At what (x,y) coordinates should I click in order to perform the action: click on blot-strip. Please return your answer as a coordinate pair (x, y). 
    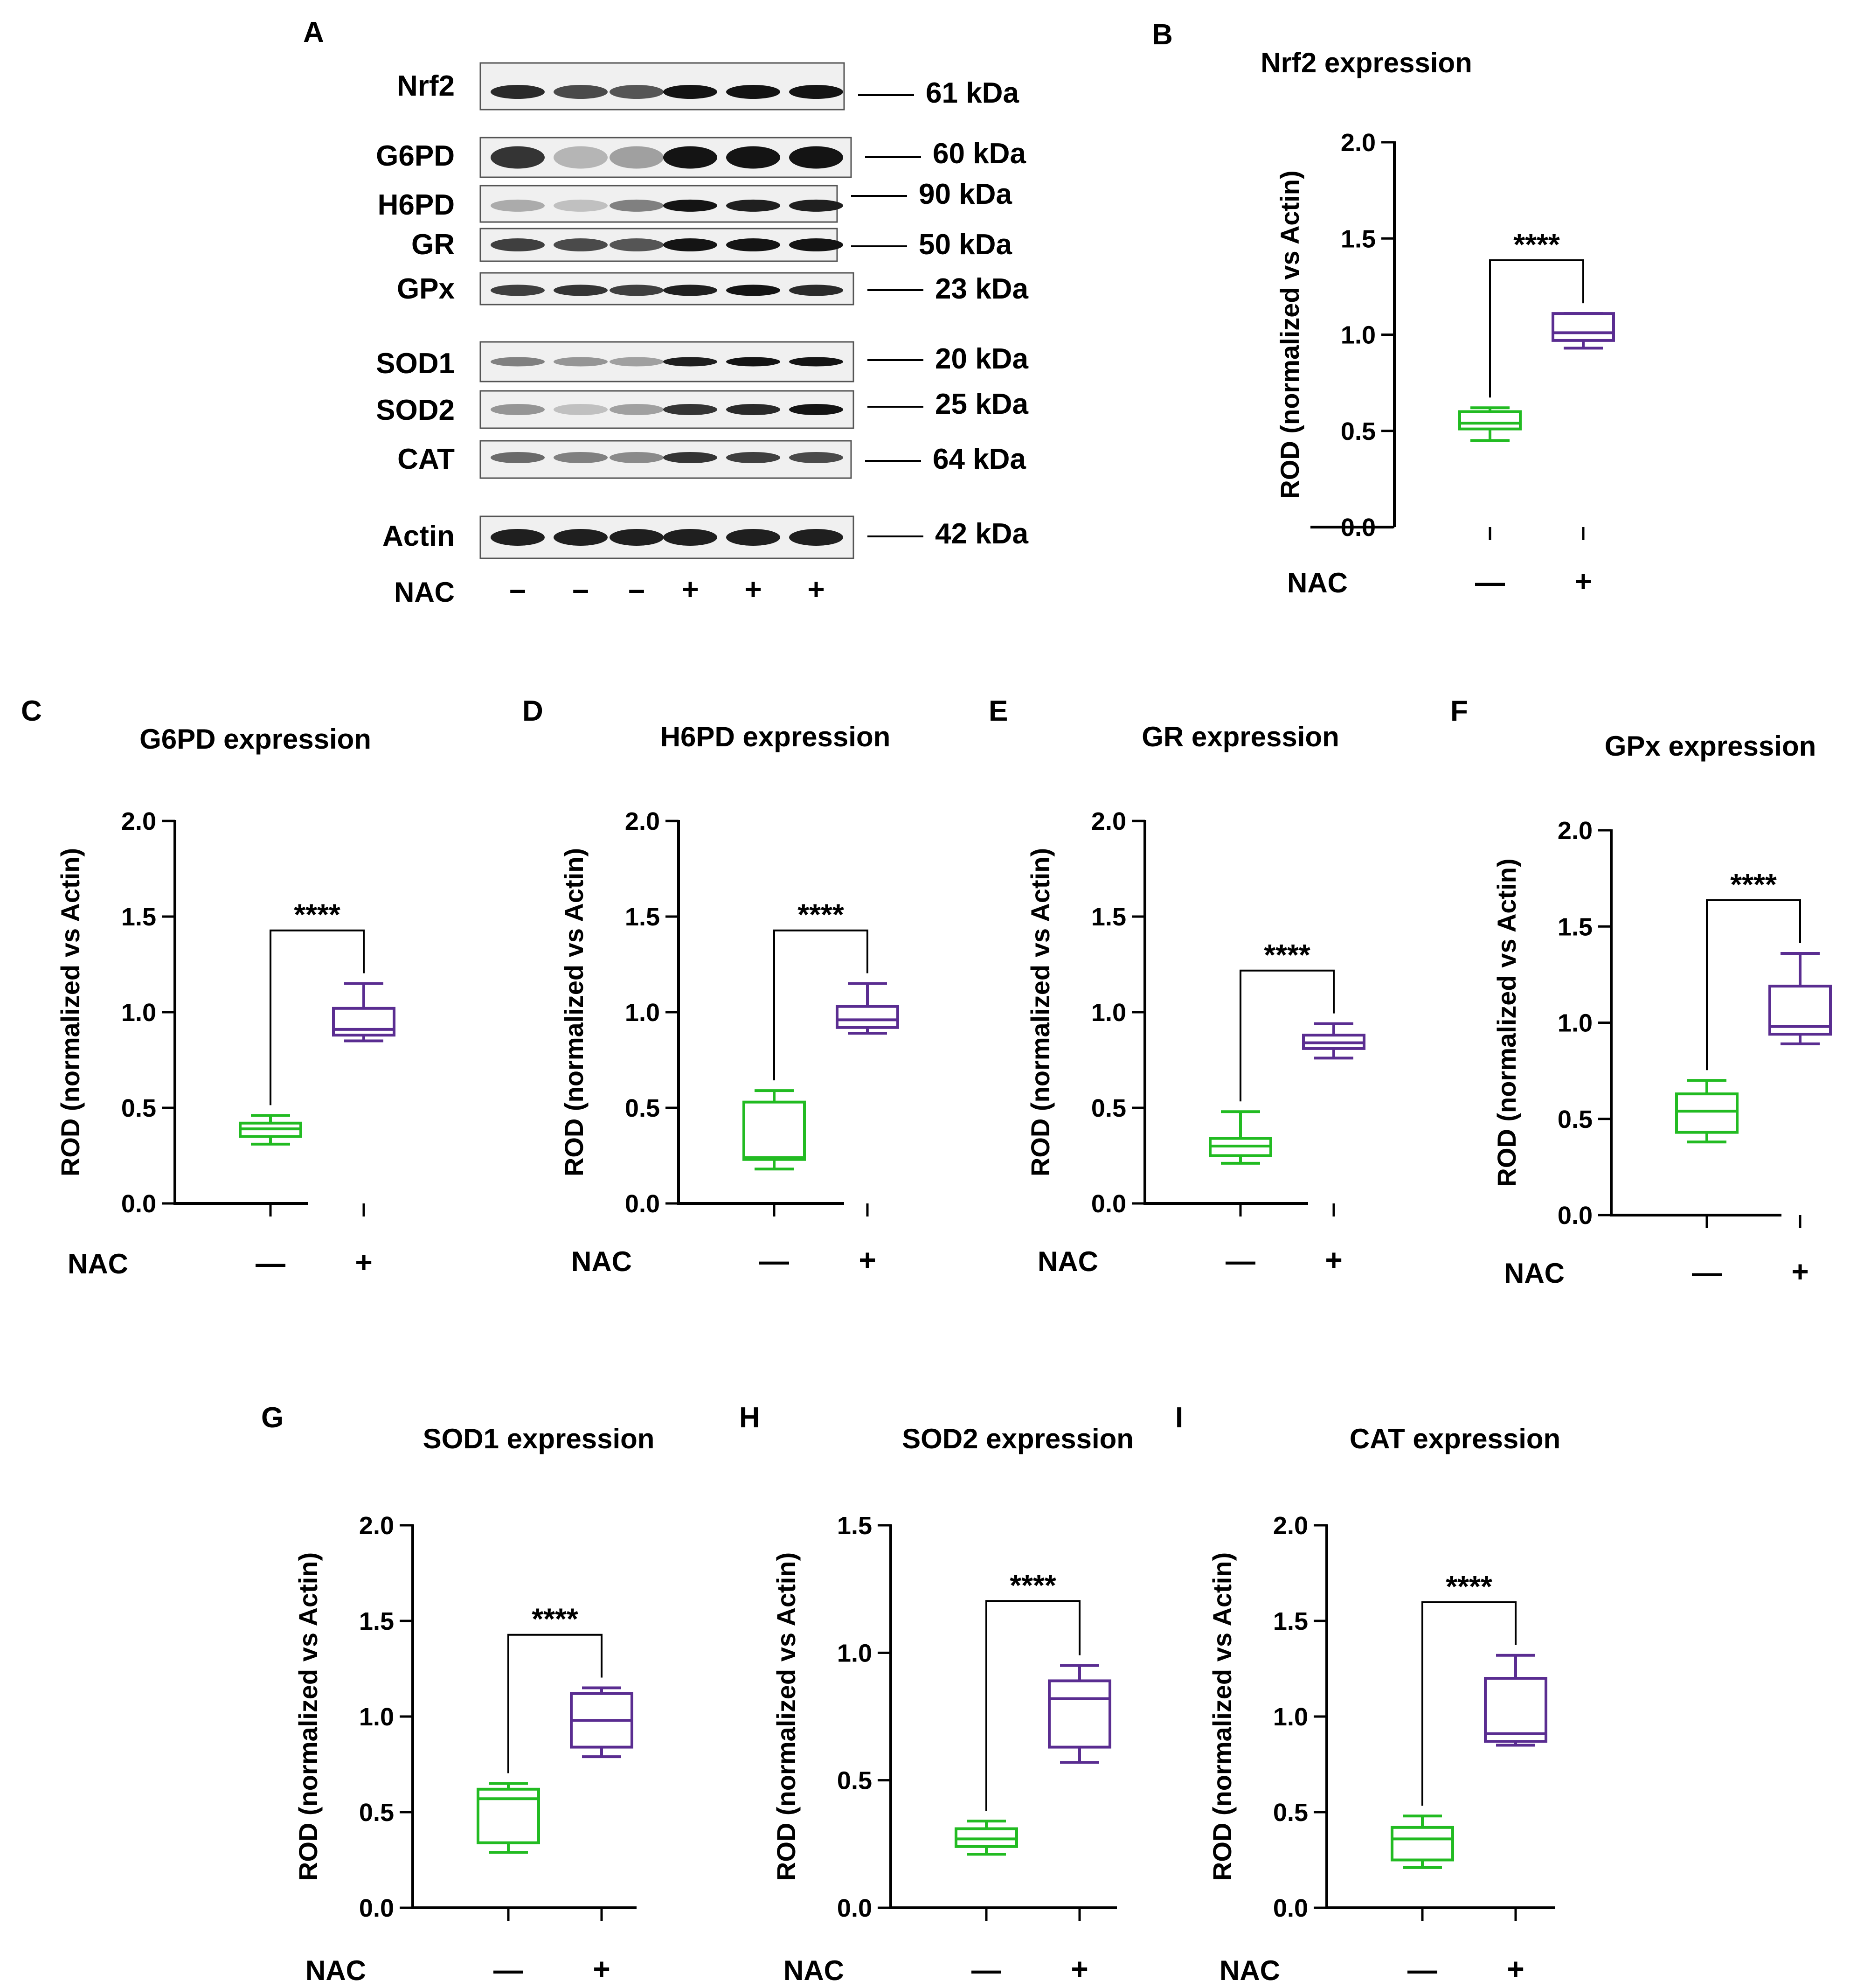
    Looking at the image, I should click on (662, 86).